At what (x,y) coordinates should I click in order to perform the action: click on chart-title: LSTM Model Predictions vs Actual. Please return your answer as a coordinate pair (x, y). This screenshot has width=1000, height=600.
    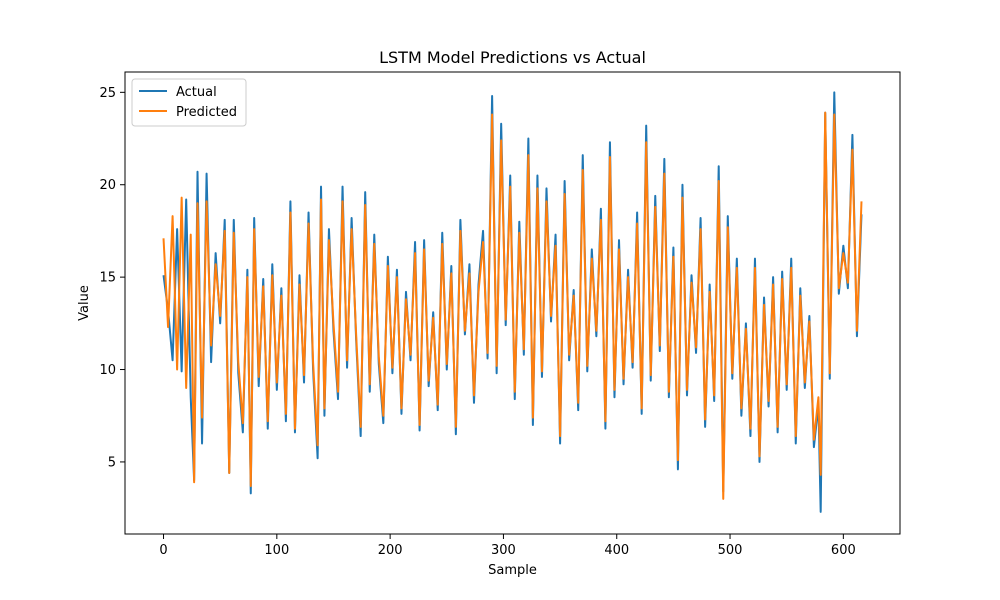
    Looking at the image, I should click on (512, 57).